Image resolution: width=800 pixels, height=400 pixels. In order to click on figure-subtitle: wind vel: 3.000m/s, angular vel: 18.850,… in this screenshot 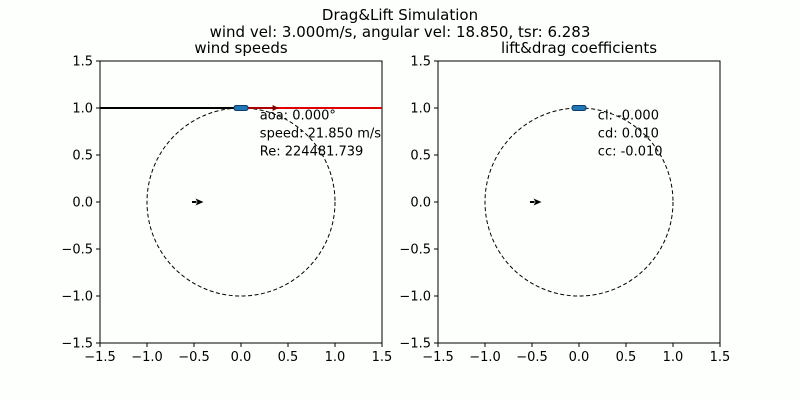, I will do `click(400, 32)`.